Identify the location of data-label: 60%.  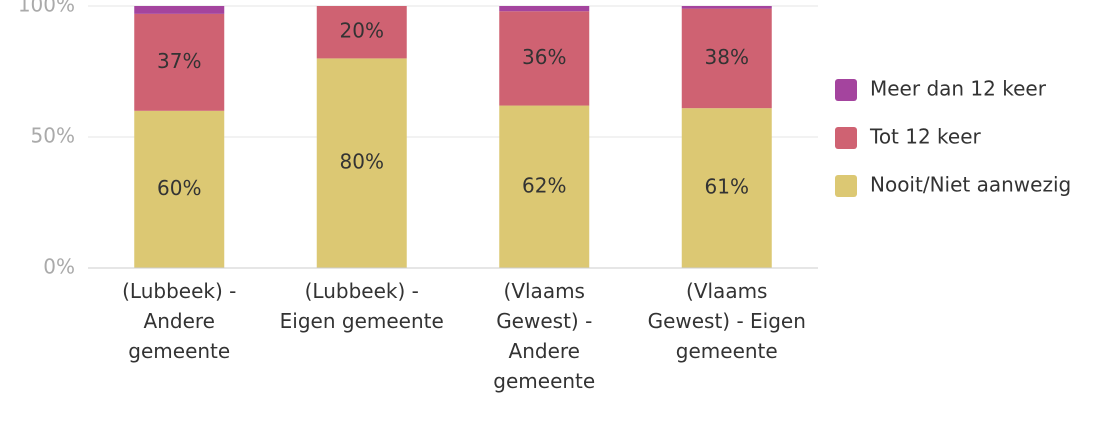
(179, 188).